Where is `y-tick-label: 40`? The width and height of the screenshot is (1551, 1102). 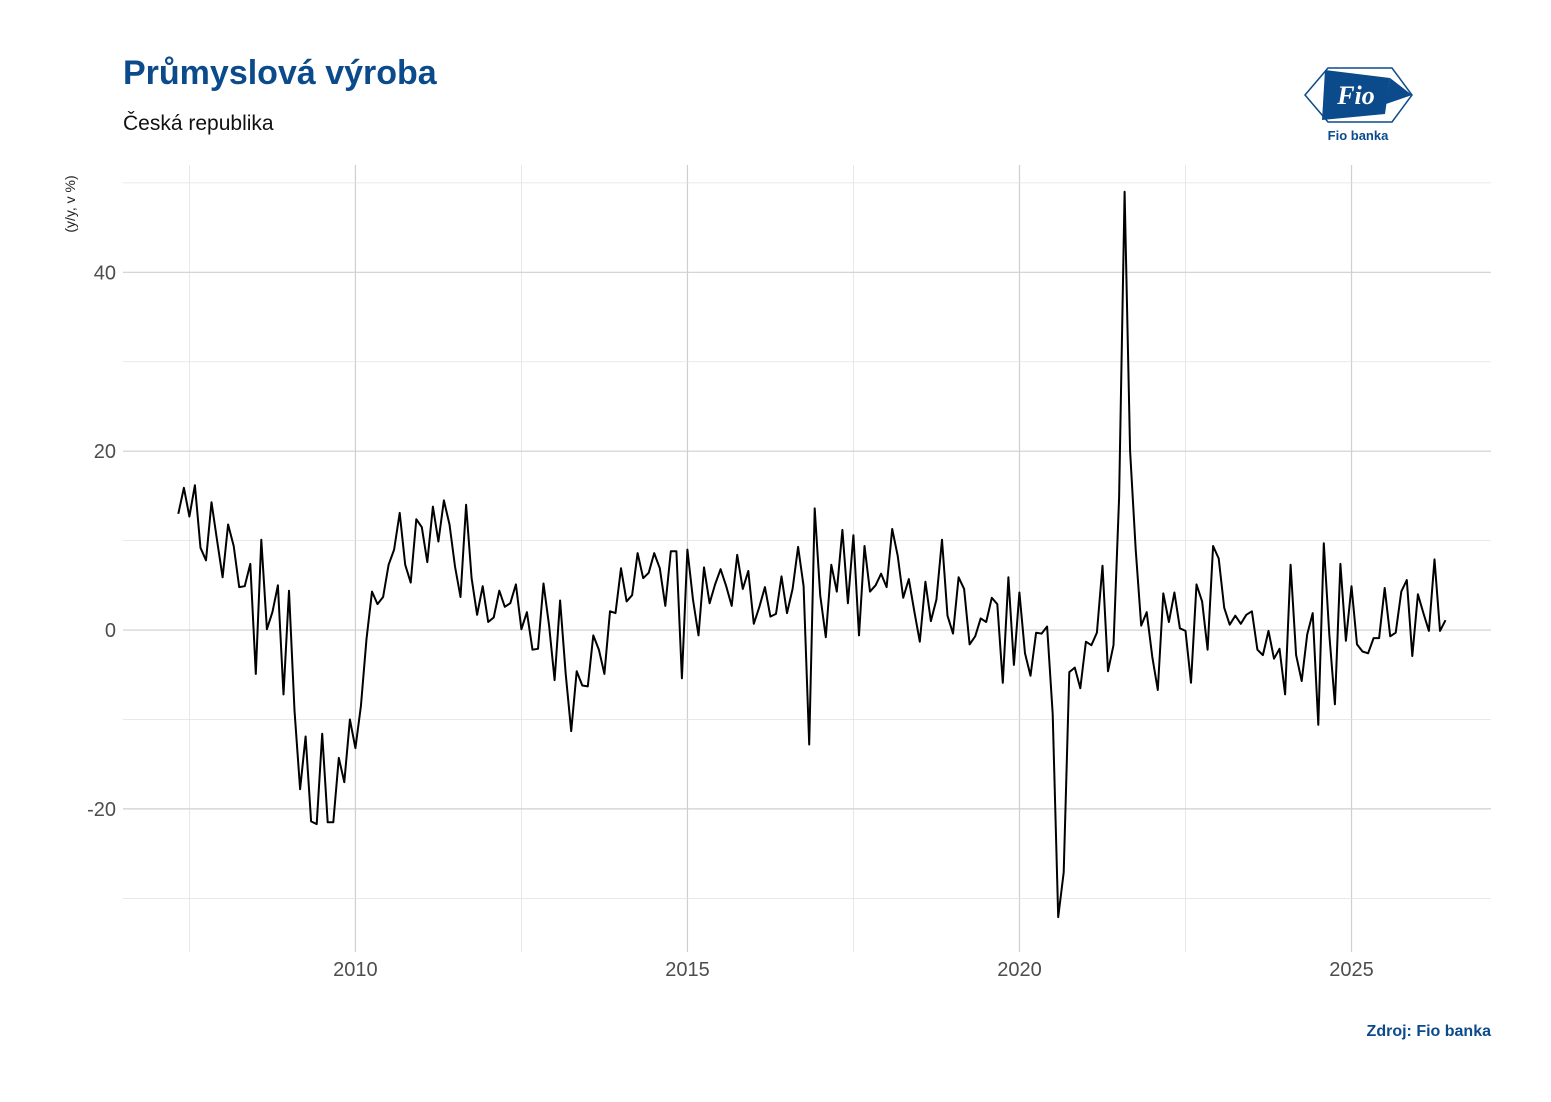 y-tick-label: 40 is located at coordinates (105, 273).